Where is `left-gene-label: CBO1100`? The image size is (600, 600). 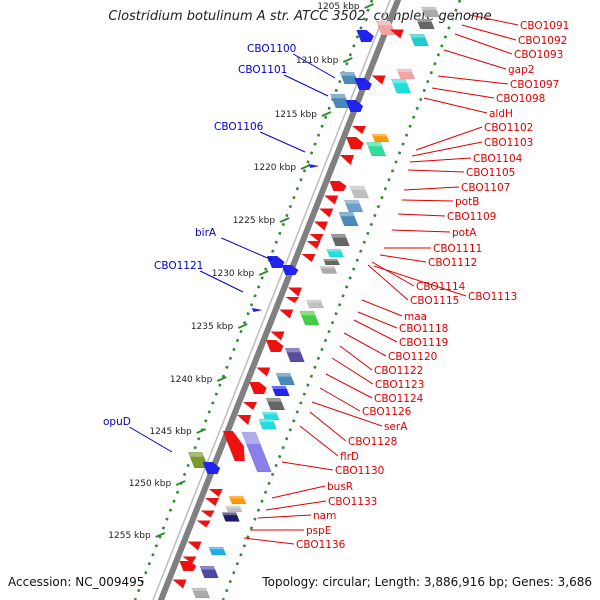
left-gene-label: CBO1100 is located at coordinates (271, 49).